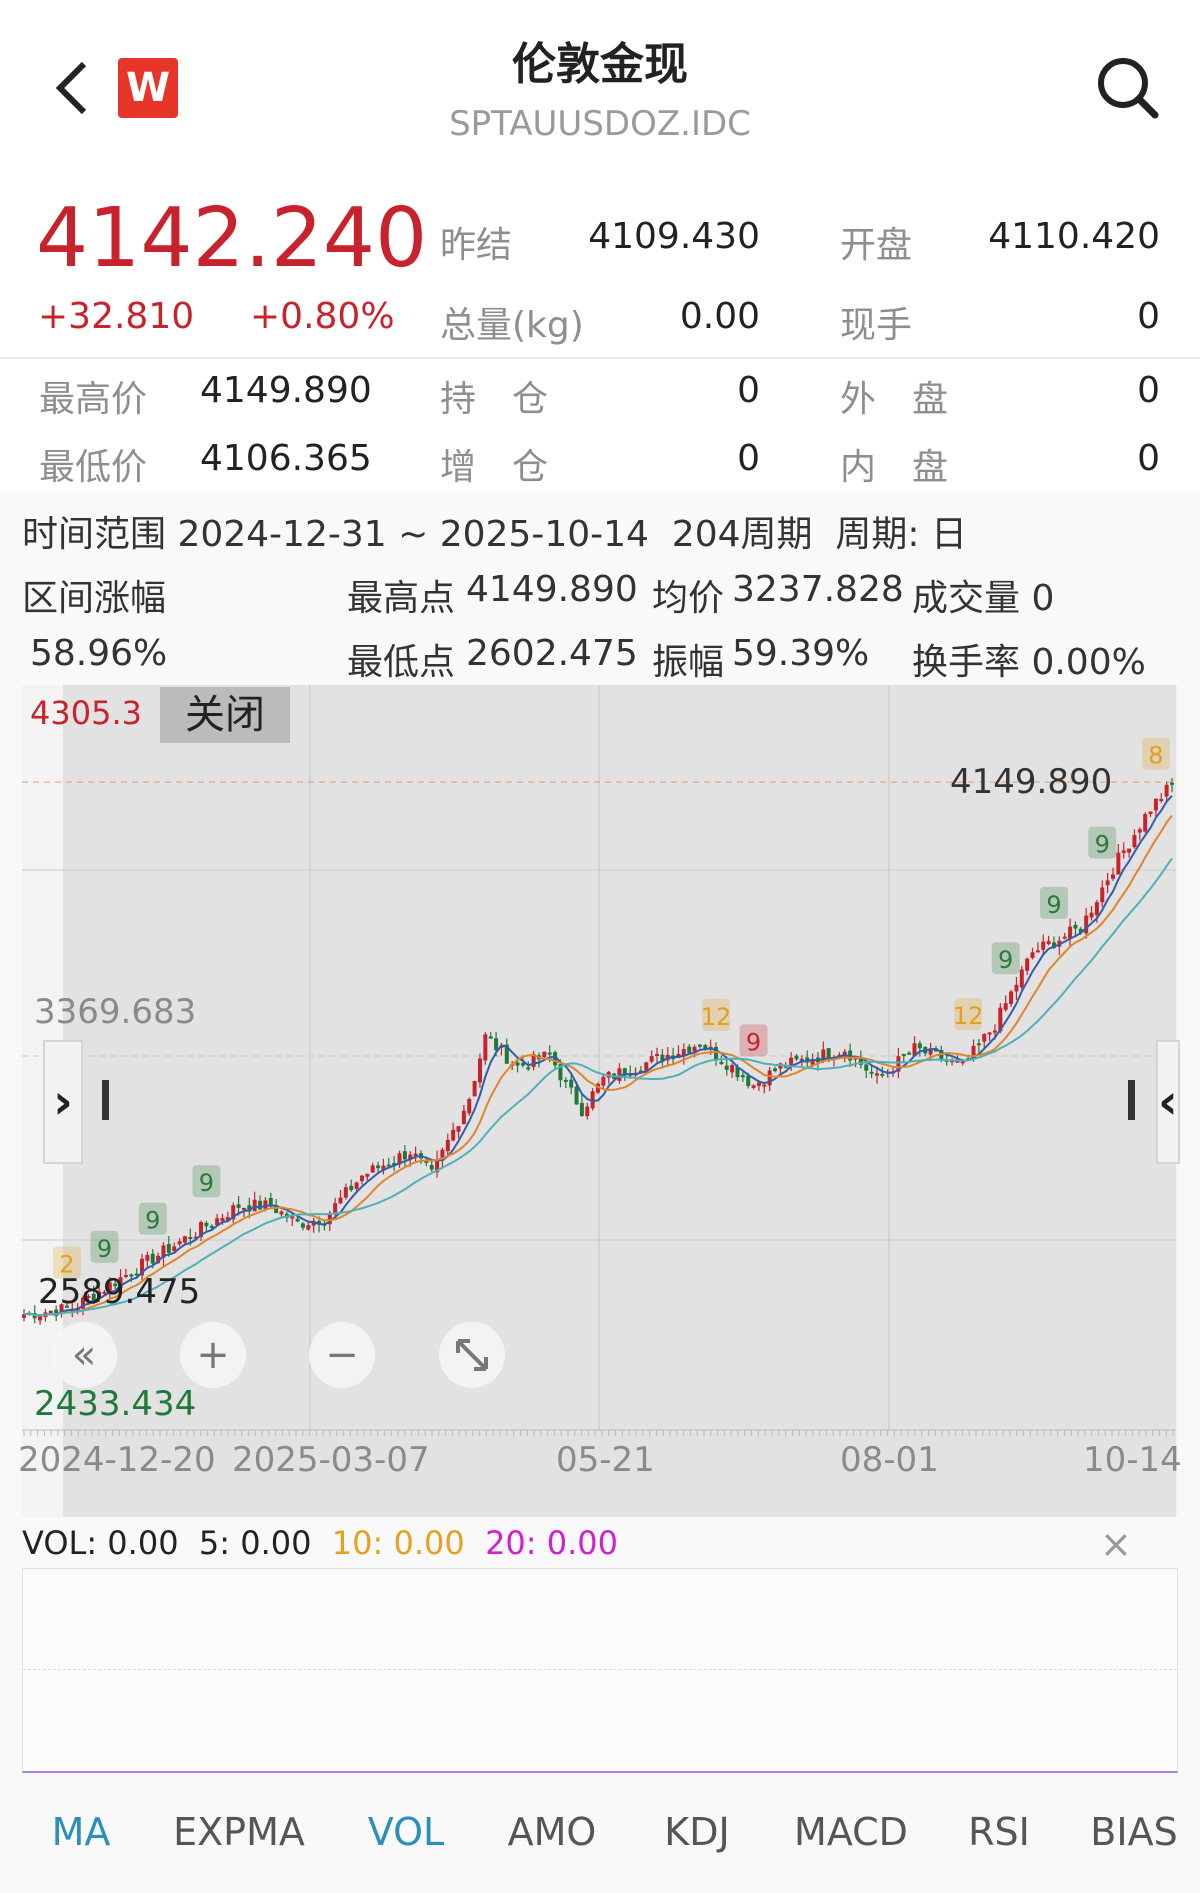 This screenshot has height=1893, width=1200. What do you see at coordinates (286, 390) in the screenshot?
I see `stat-value-high: 4149.890` at bounding box center [286, 390].